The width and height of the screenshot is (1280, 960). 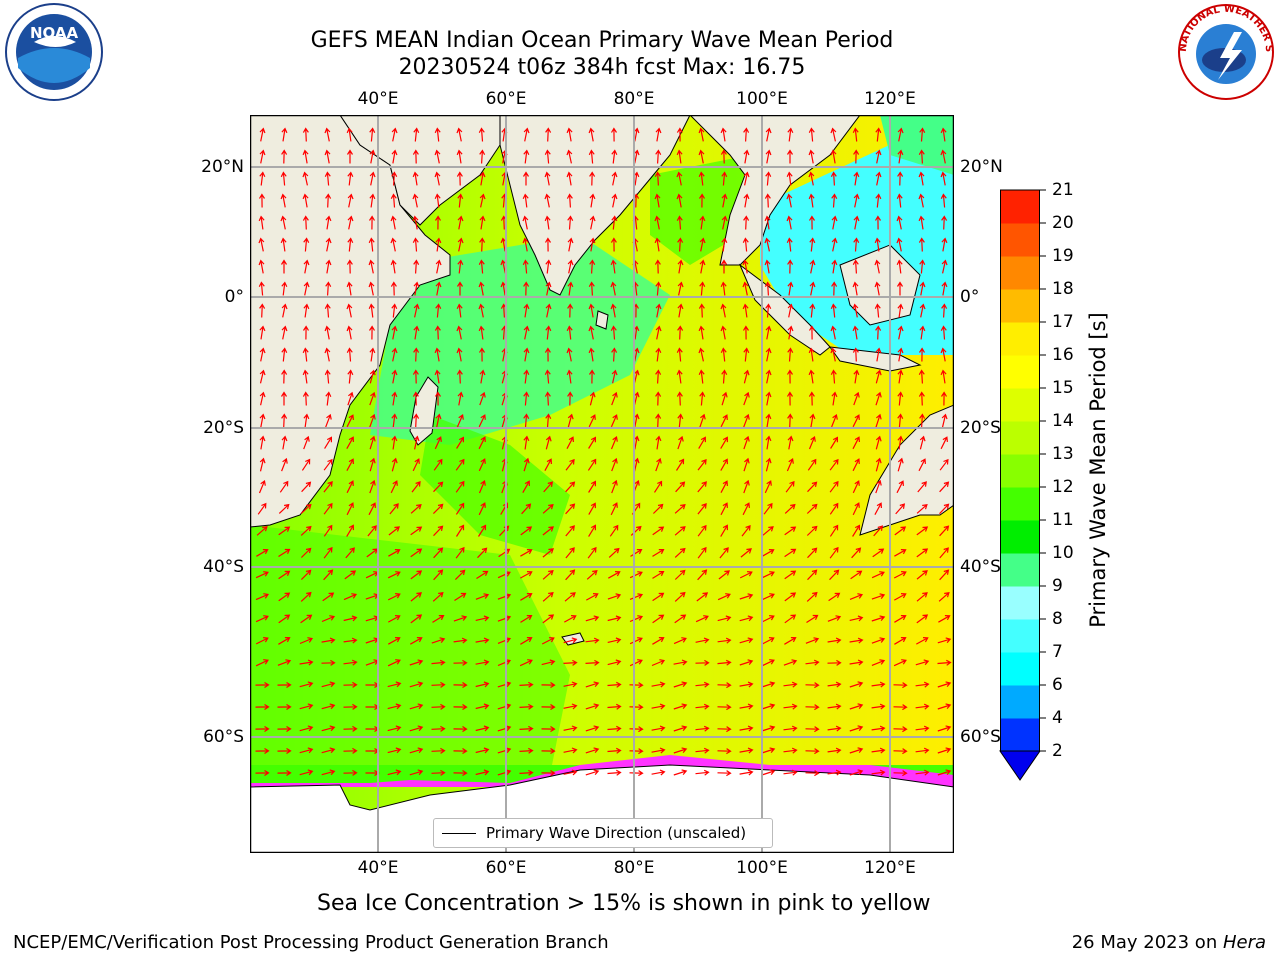 I want to click on lon-label-top-100e: 100°E, so click(x=762, y=99).